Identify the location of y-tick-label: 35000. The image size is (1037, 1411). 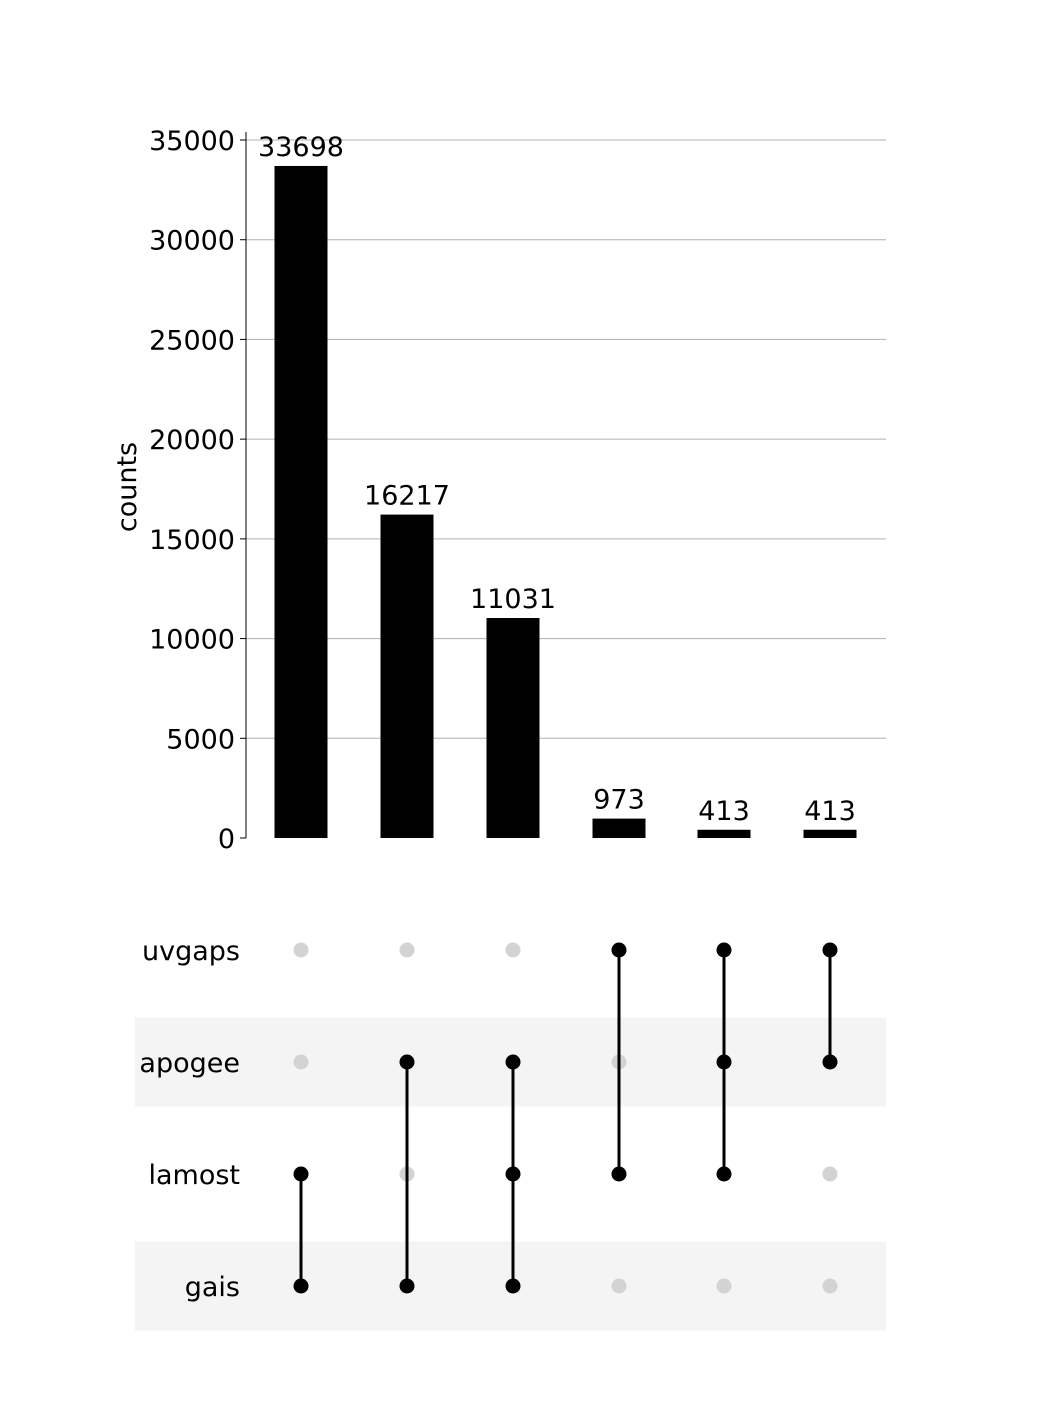
(192, 141).